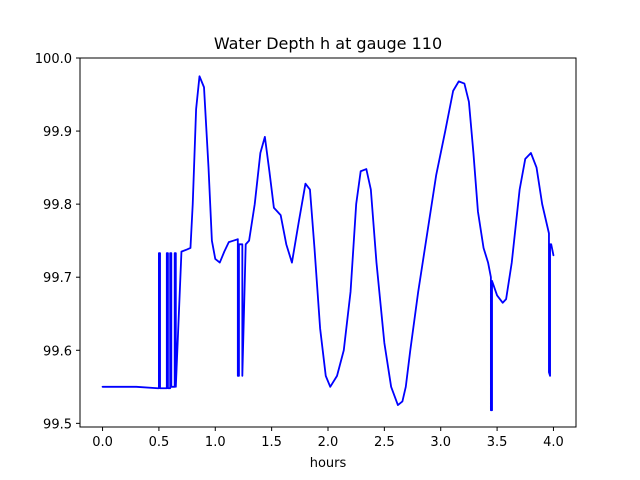  Describe the element at coordinates (57, 278) in the screenshot. I see `y-tick-label: 99.7` at that location.